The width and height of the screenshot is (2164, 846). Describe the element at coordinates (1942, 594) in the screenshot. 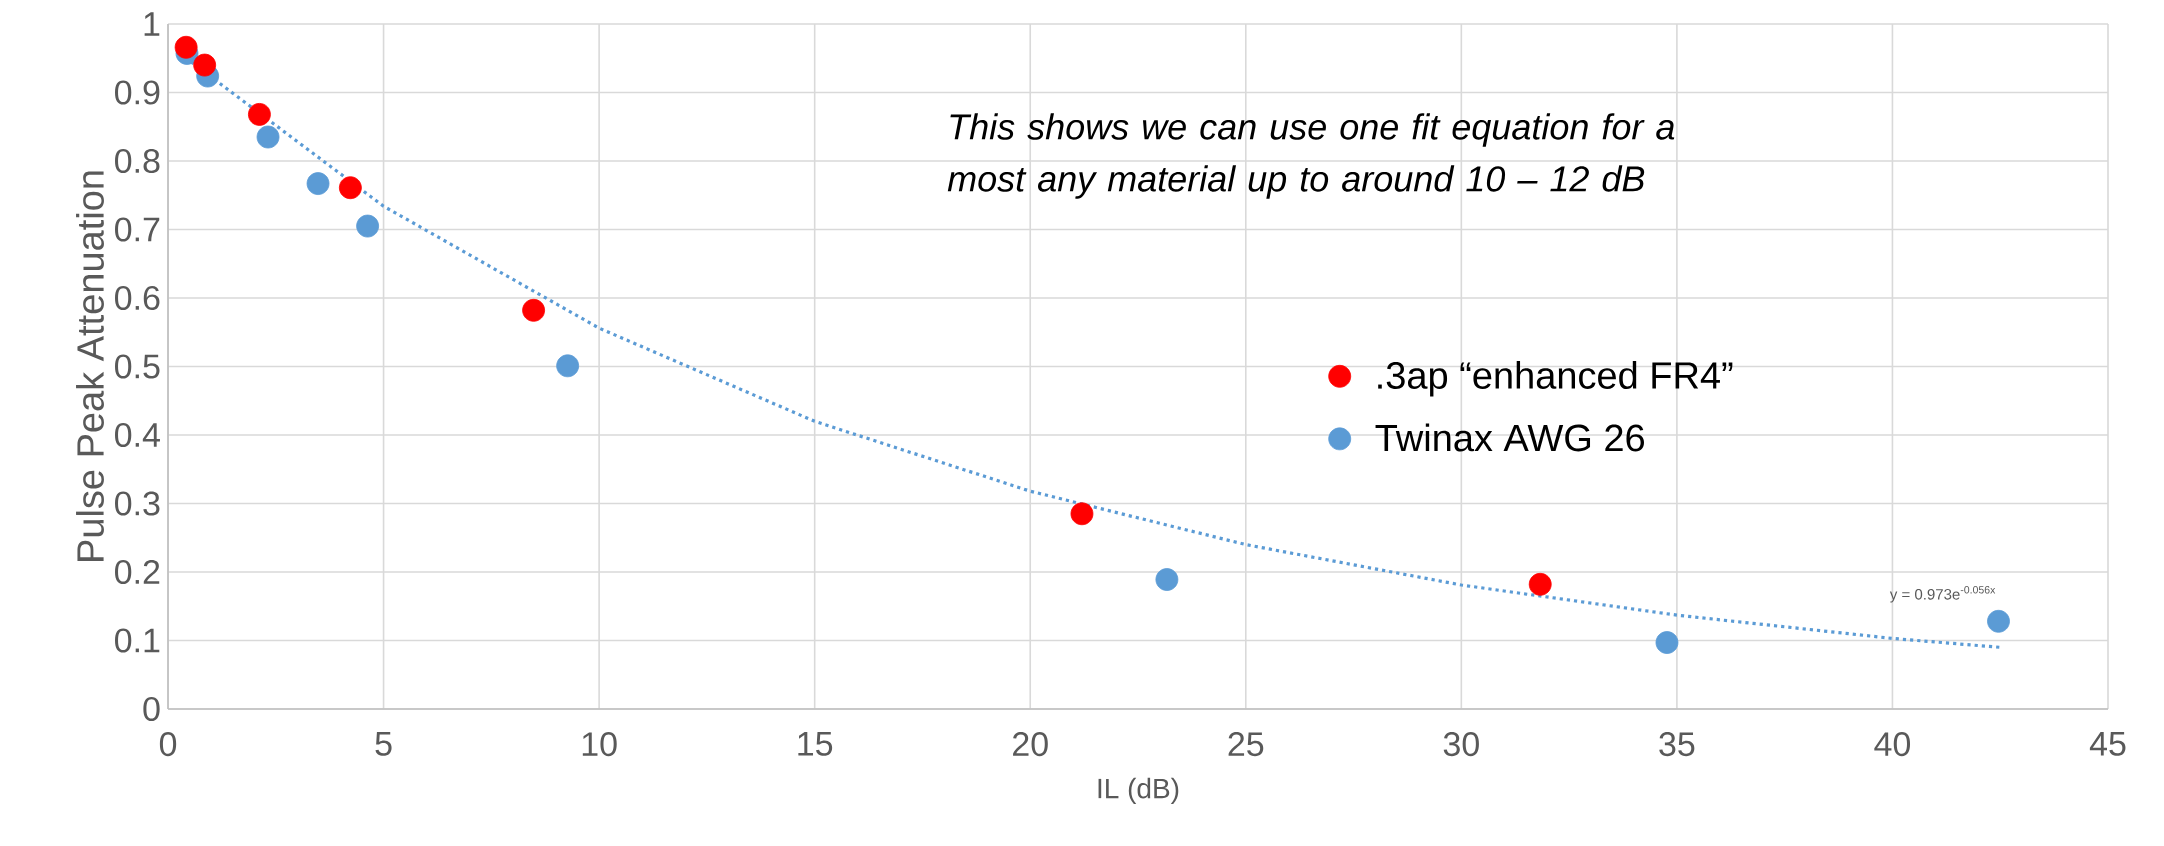

I see `annotation: y = 0.973e$^{-0.056x}$` at that location.